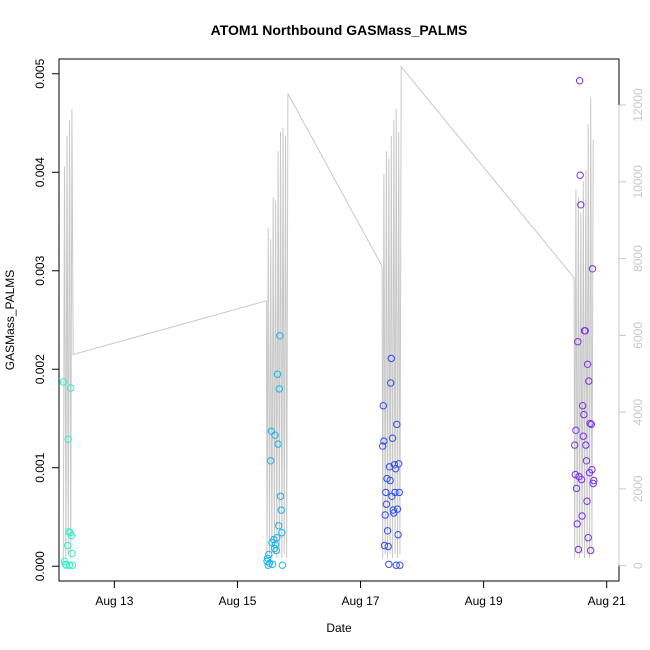 This screenshot has width=650, height=650. What do you see at coordinates (484, 601) in the screenshot?
I see `x-tick-label: Aug 19` at bounding box center [484, 601].